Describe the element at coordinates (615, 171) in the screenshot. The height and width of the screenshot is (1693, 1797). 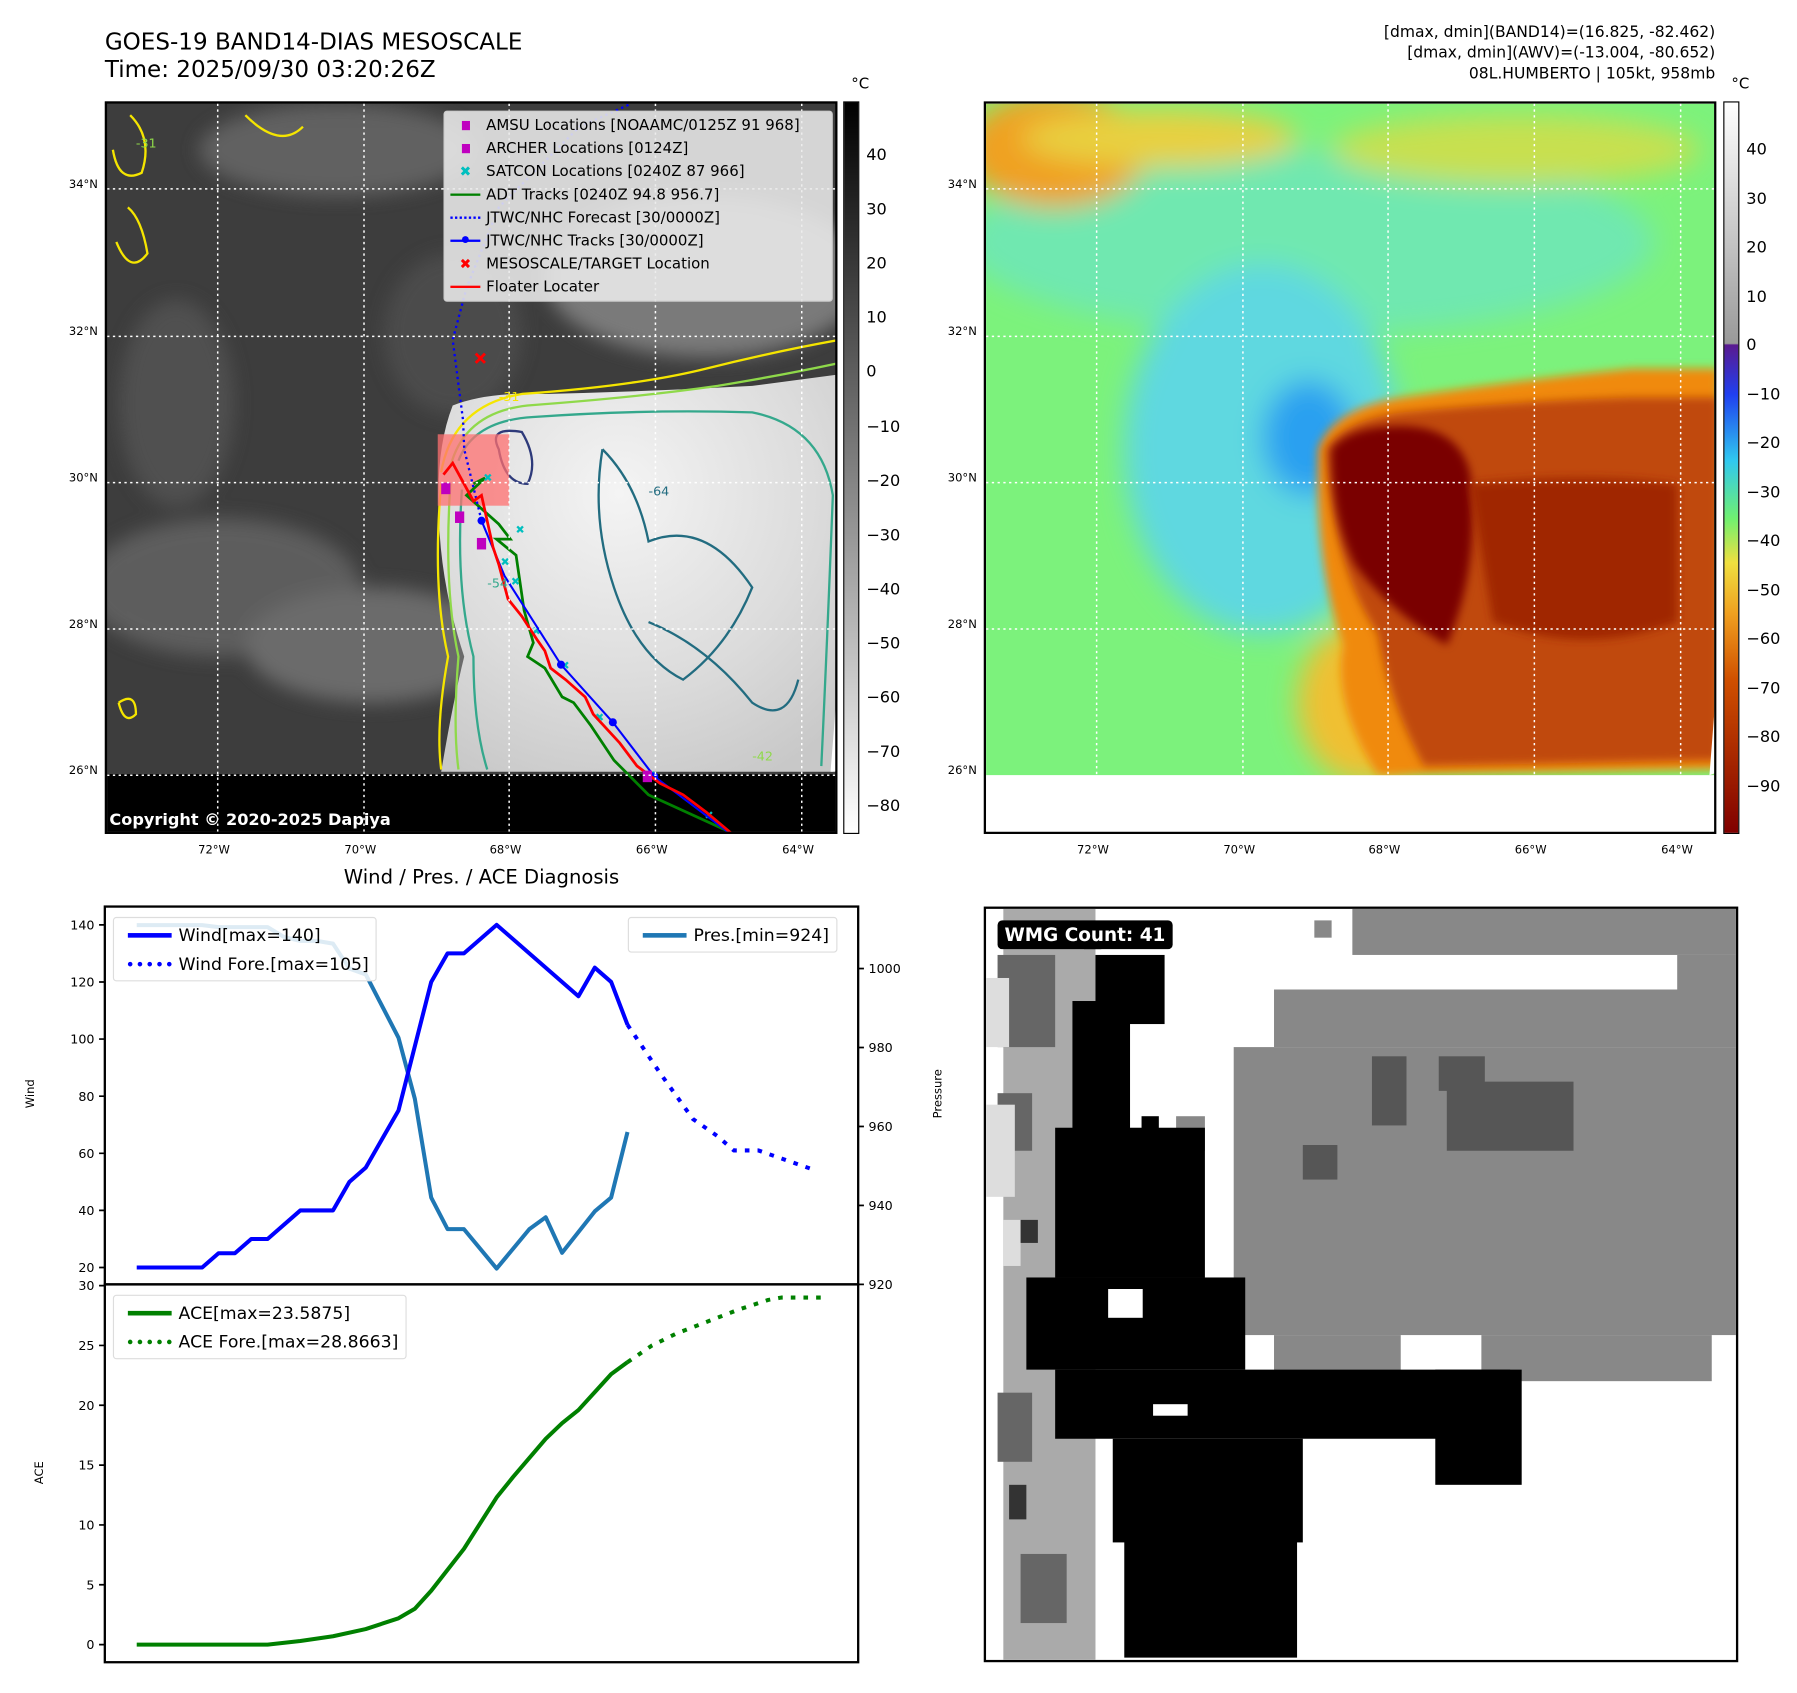
I see `legend-label: SATCON Locations [0240Z 87 966]` at that location.